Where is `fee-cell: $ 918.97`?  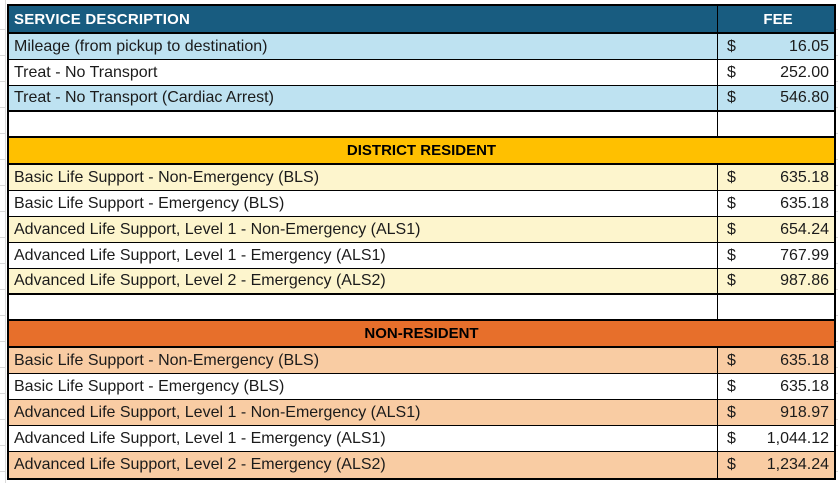
fee-cell: $ 918.97 is located at coordinates (776, 412).